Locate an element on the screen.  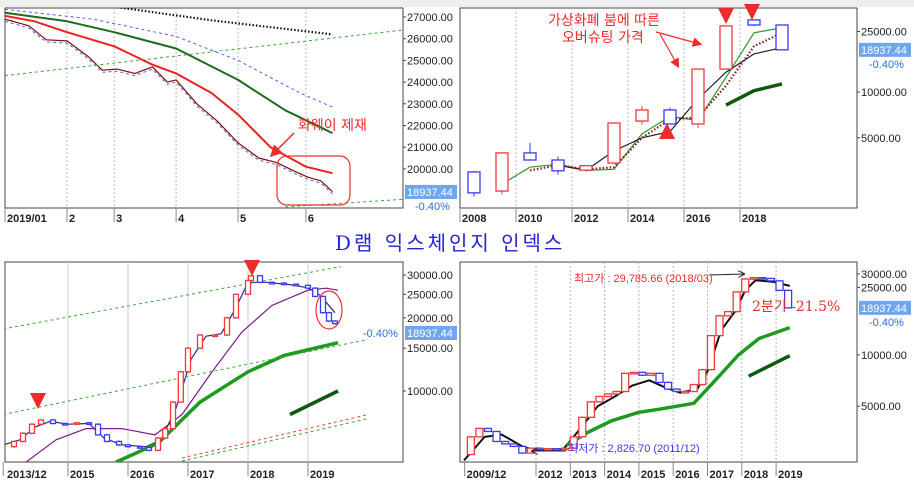
series-line-band-blue is located at coordinates (169, 58).